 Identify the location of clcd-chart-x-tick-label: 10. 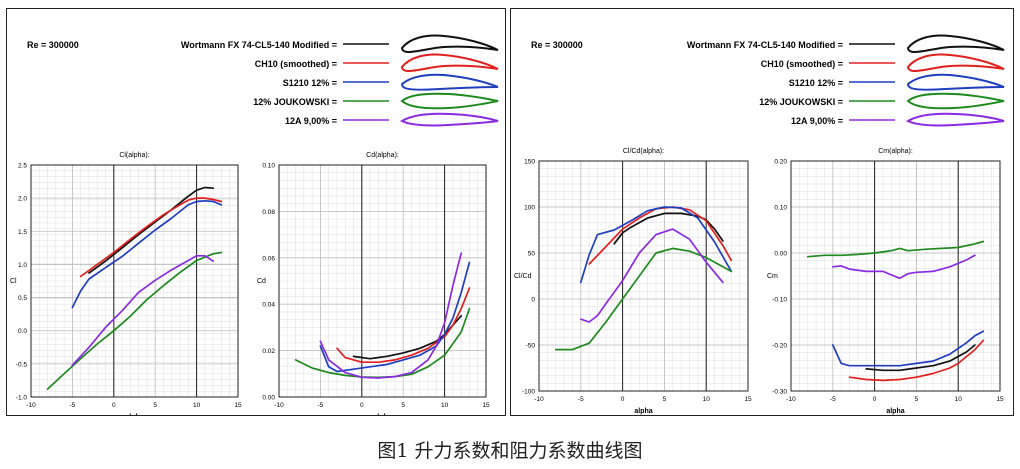
(707, 399).